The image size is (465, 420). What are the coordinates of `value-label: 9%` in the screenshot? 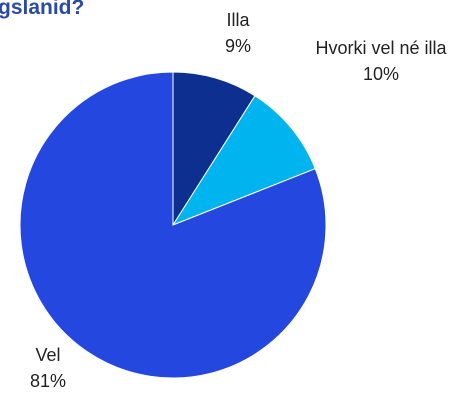 It's located at (237, 46).